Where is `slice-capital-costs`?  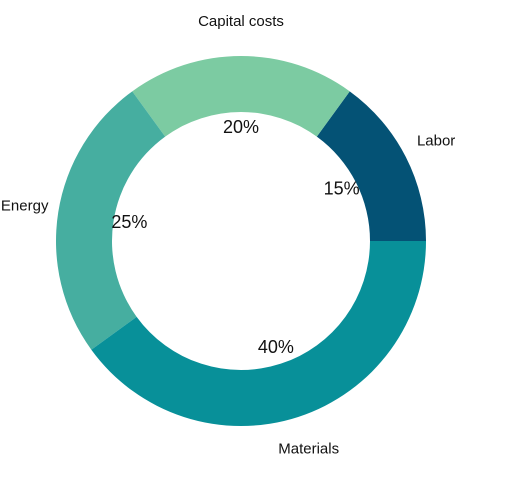
slice-capital-costs is located at coordinates (241, 96).